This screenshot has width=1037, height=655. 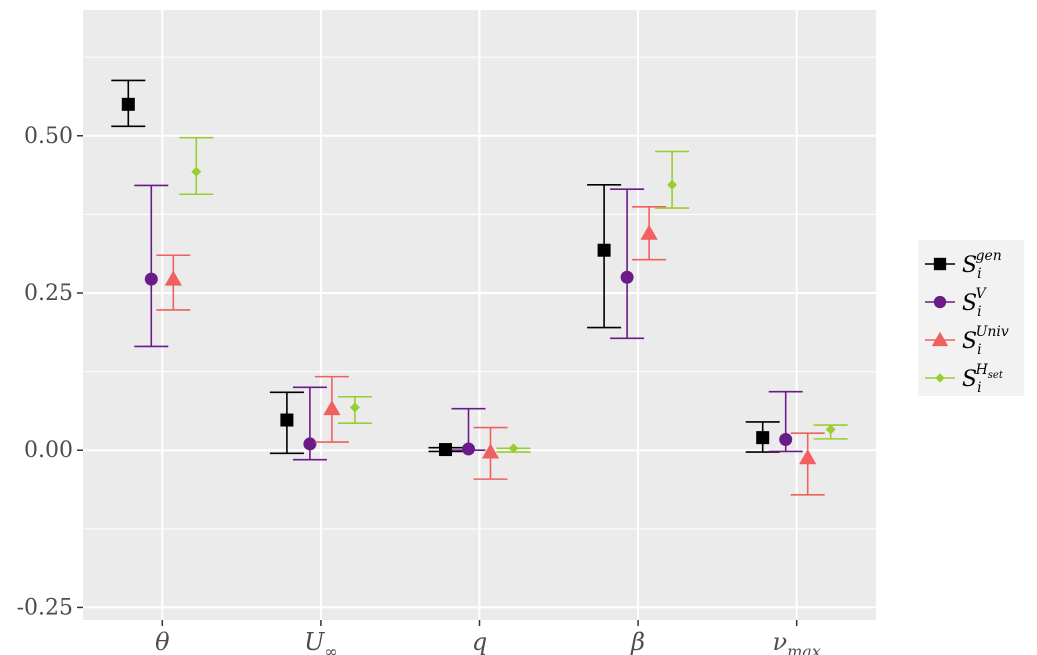 What do you see at coordinates (48, 450) in the screenshot?
I see `y-tick-label: 0.00` at bounding box center [48, 450].